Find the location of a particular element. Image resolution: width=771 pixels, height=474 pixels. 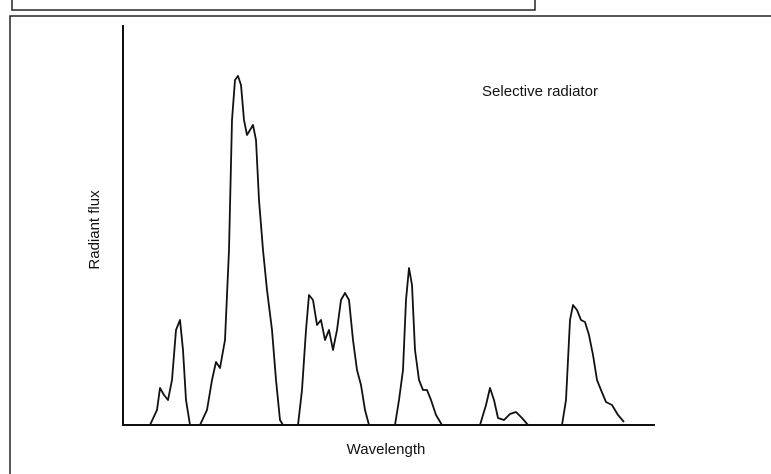

top-frame is located at coordinates (273, 5).